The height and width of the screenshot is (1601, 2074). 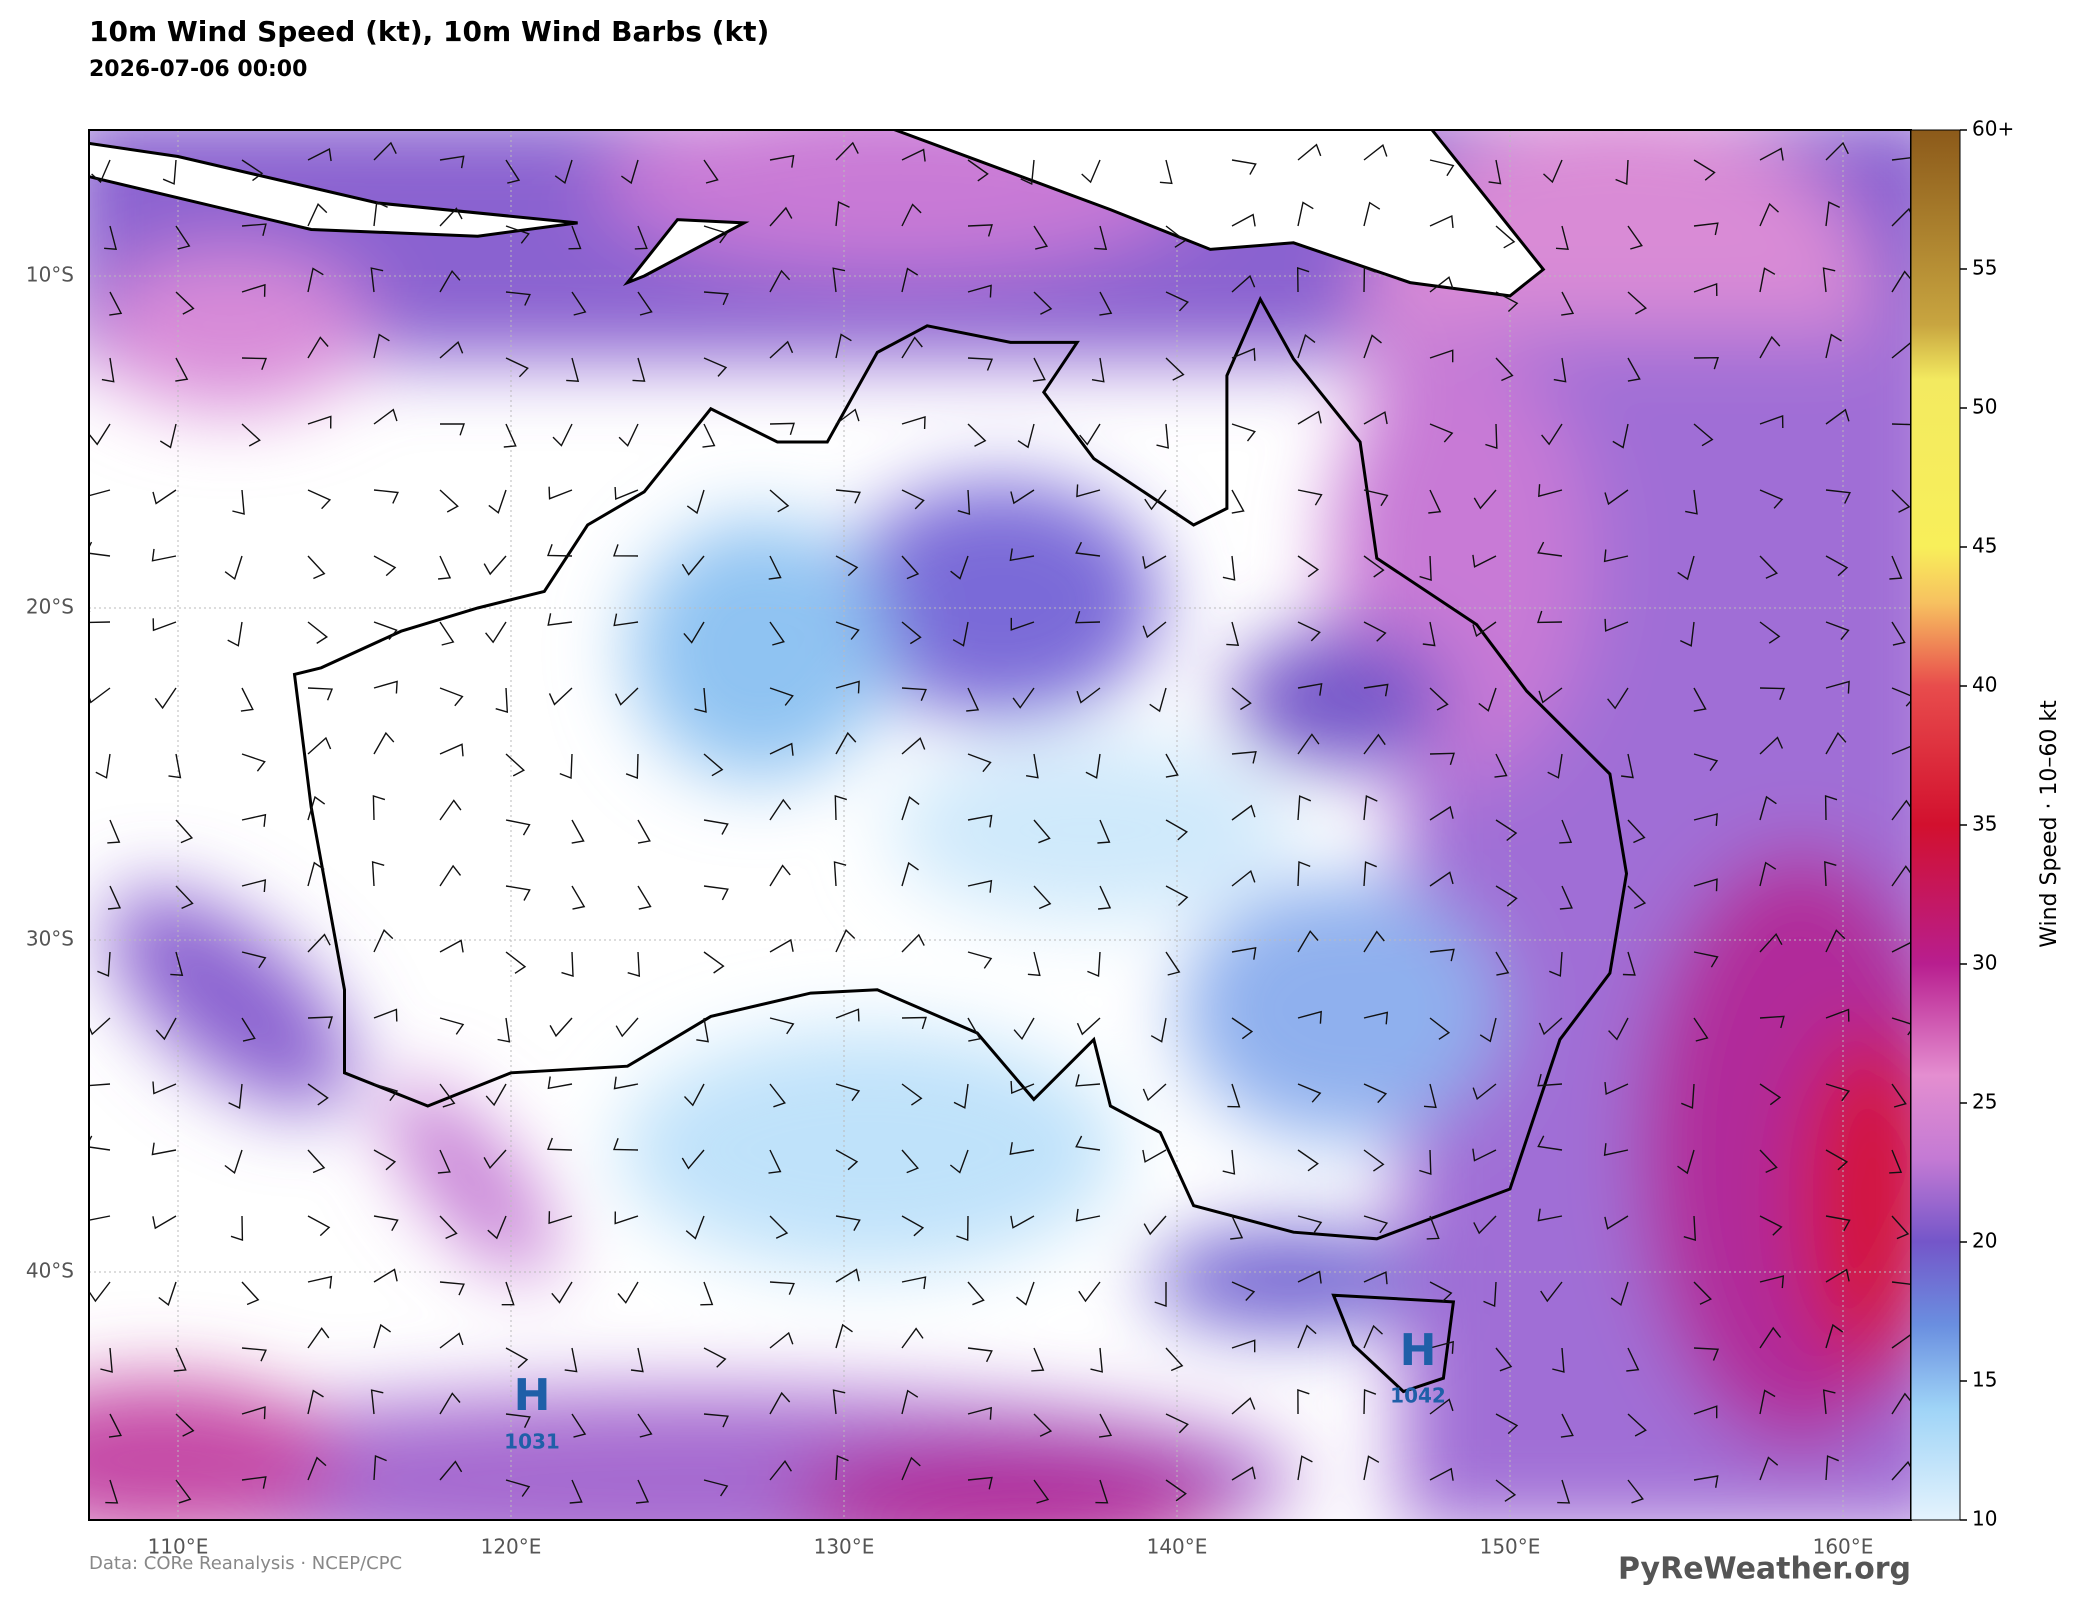 I want to click on colorbar-tick-label: 60+, so click(x=1993, y=129).